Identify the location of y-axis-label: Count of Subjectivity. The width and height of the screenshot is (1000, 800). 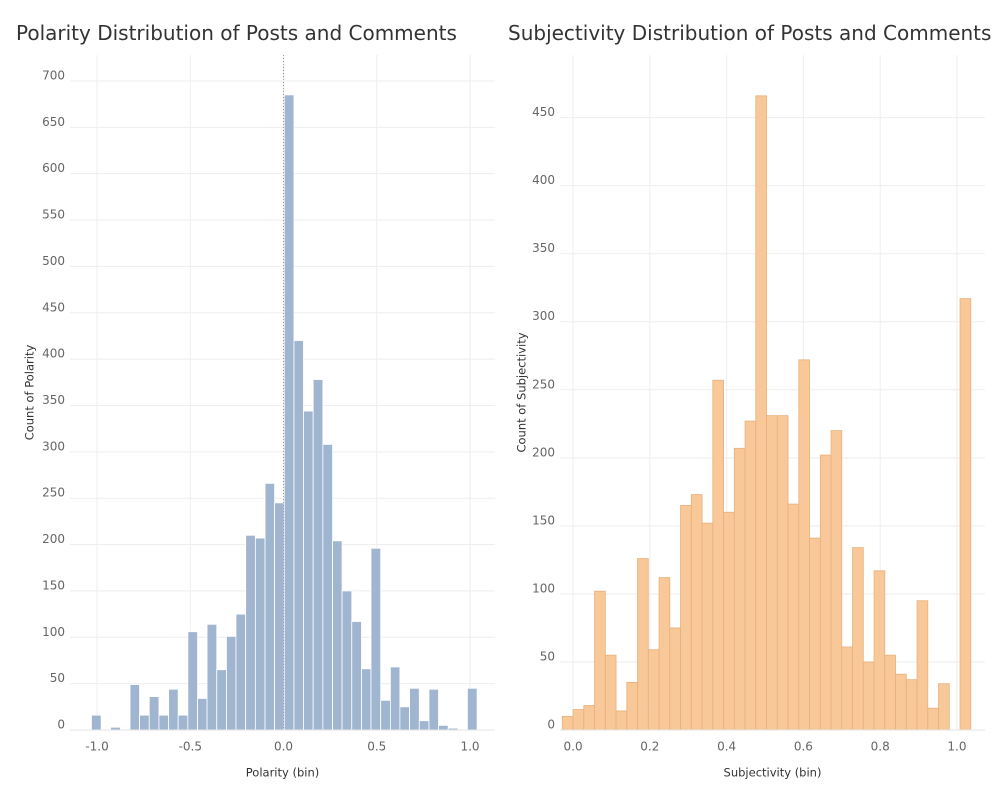
(522, 392).